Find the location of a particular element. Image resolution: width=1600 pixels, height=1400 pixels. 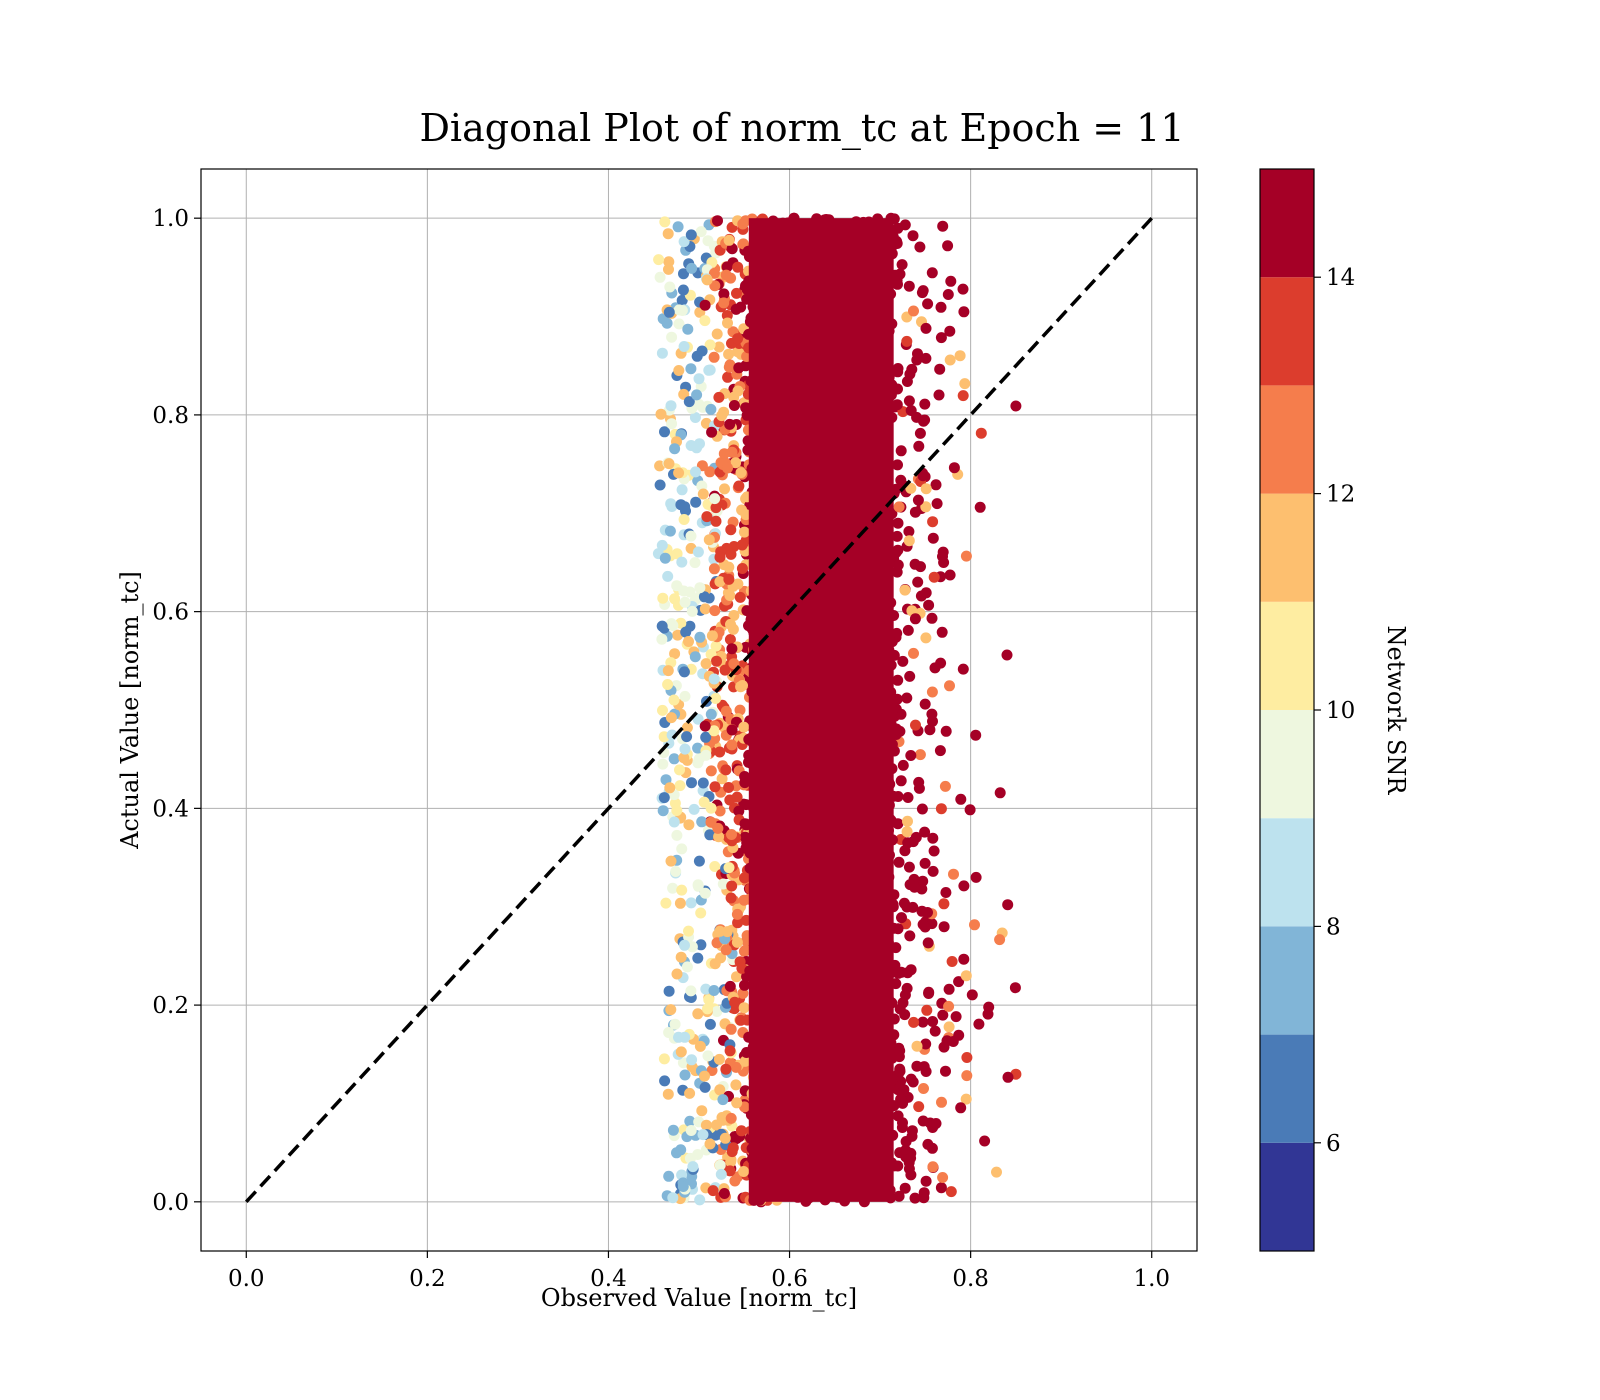

y-tick-label: 0.4 is located at coordinates (170, 809).